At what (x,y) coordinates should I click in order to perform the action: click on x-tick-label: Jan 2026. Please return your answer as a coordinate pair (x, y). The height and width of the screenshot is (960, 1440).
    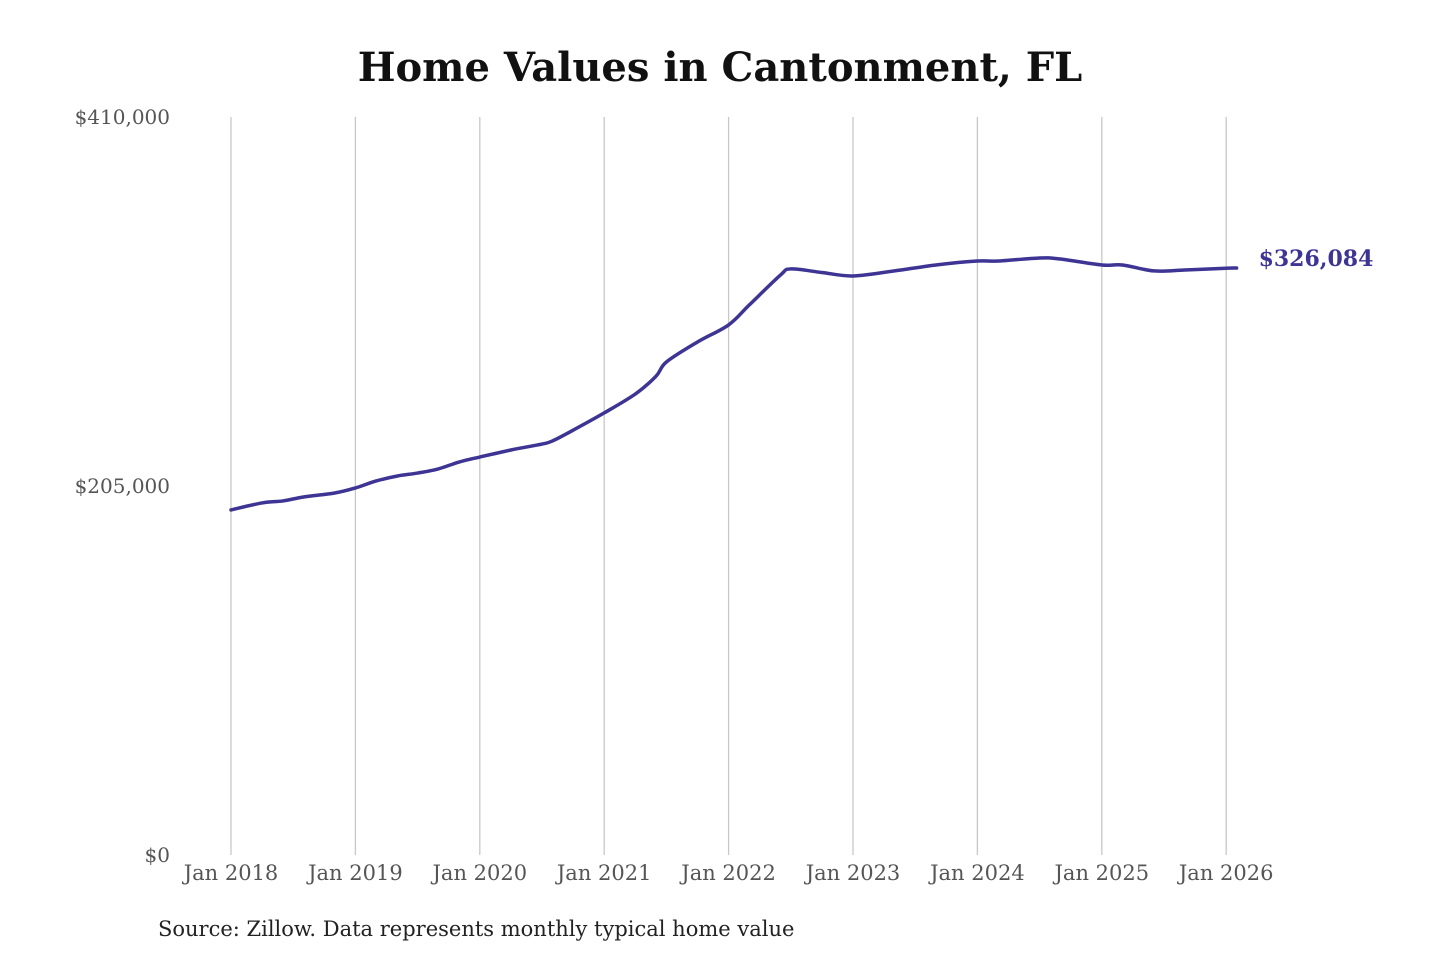
    Looking at the image, I should click on (1225, 873).